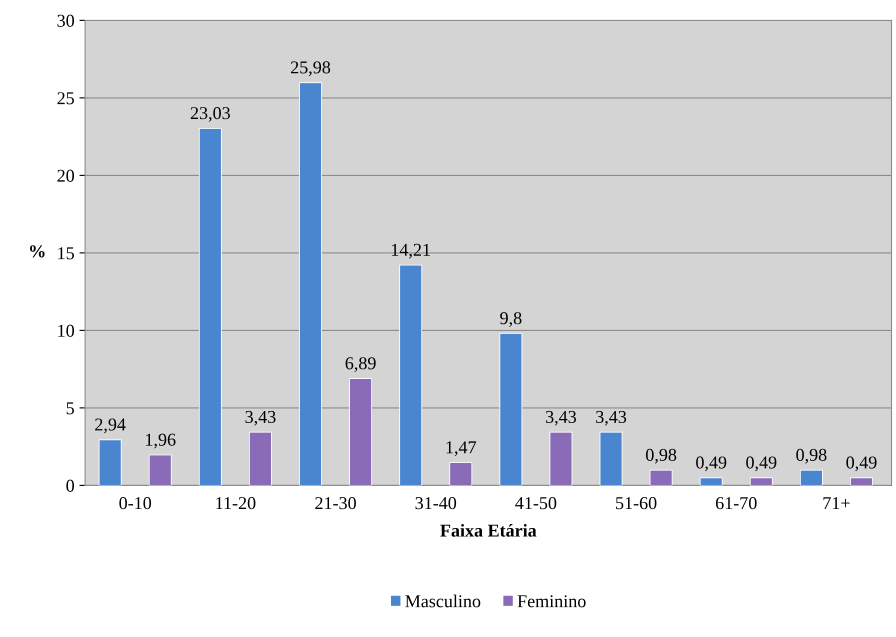 This screenshot has height=637, width=896. Describe the element at coordinates (70, 408) in the screenshot. I see `y-tick-label: 5` at that location.